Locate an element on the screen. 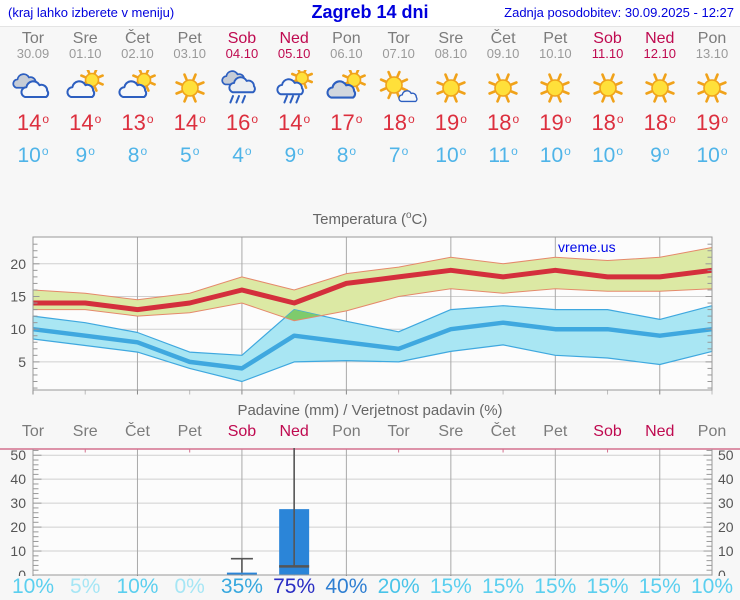 Image resolution: width=740 pixels, height=600 pixels. day-name: Ned is located at coordinates (660, 38).